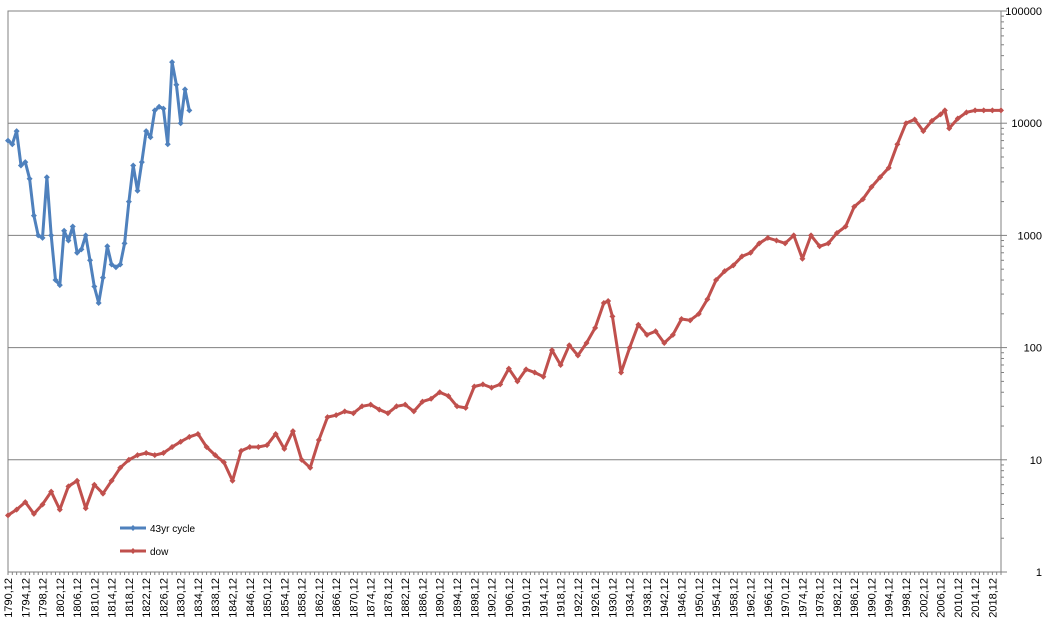 The image size is (1058, 635). What do you see at coordinates (182, 598) in the screenshot?
I see `x-tick-label: 1830,12` at bounding box center [182, 598].